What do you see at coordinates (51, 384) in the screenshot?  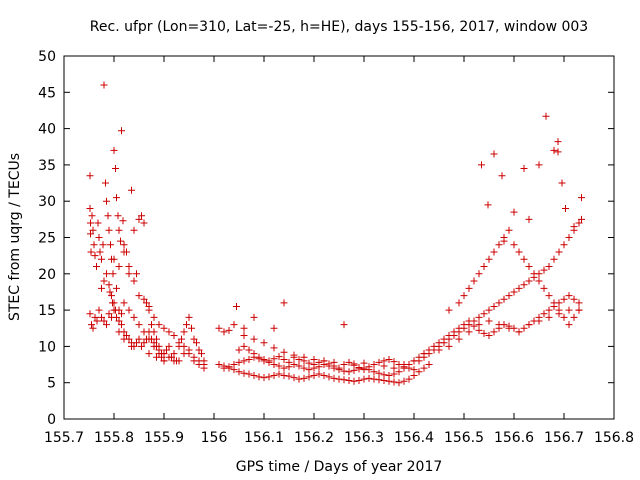 I see `y-tick-label: 5` at bounding box center [51, 384].